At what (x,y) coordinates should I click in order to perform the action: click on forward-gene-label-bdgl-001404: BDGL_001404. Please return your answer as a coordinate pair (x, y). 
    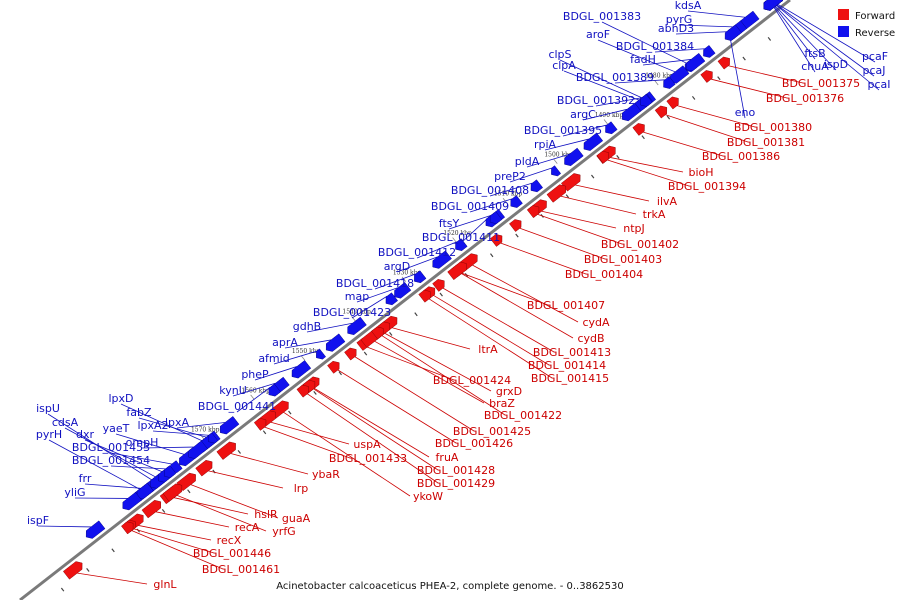
    Looking at the image, I should click on (604, 274).